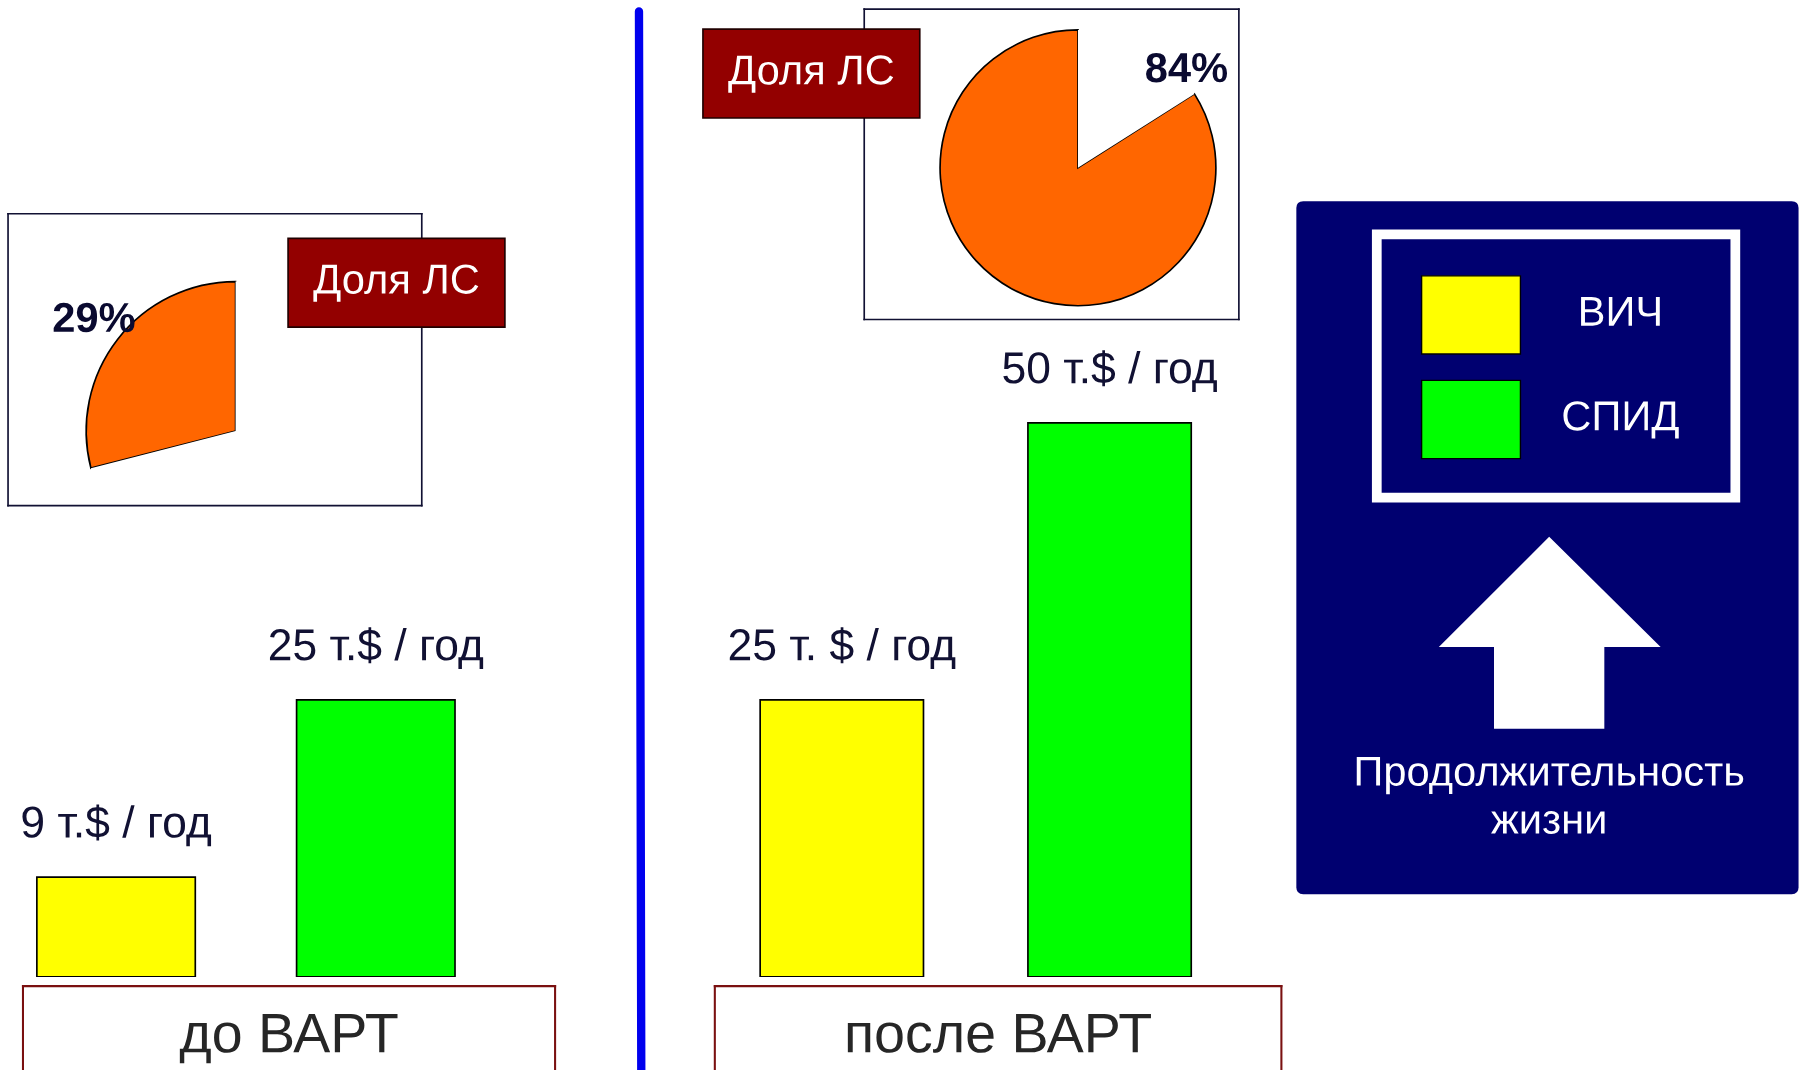  I want to click on text: Продолжительность жизни, so click(1550, 795).